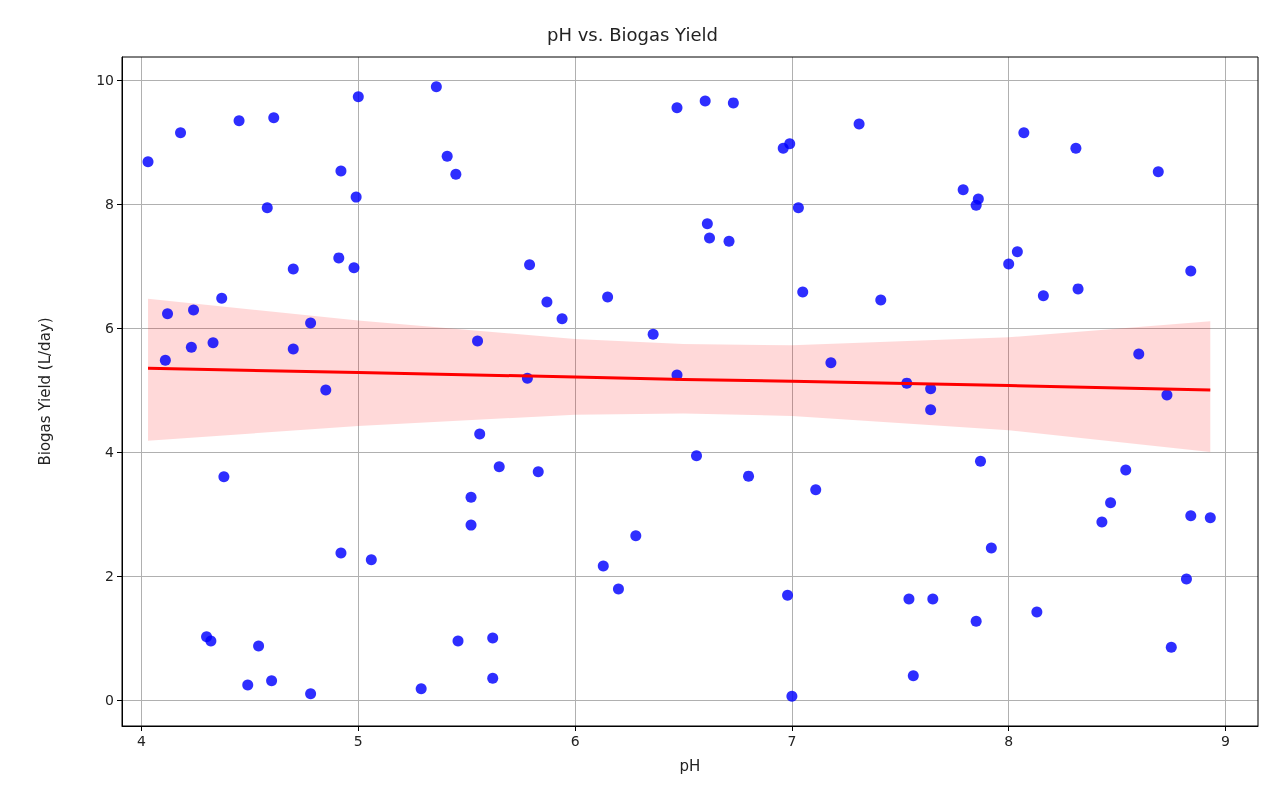 Image resolution: width=1265 pixels, height=798 pixels. I want to click on y-tick-label: 10, so click(105, 79).